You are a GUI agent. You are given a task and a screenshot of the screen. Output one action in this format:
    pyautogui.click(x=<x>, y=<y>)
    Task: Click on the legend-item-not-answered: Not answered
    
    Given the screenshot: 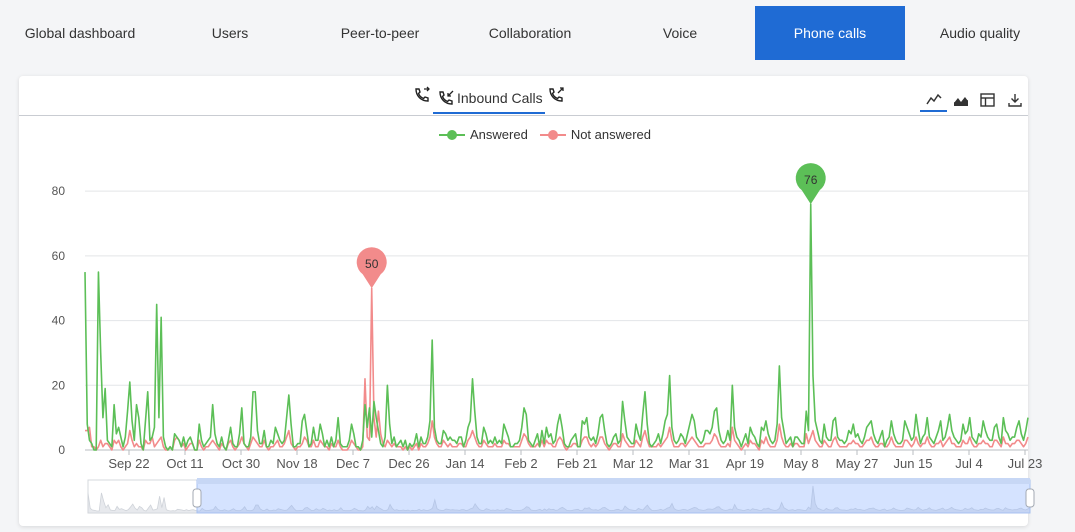 What is the action you would take?
    pyautogui.click(x=595, y=134)
    